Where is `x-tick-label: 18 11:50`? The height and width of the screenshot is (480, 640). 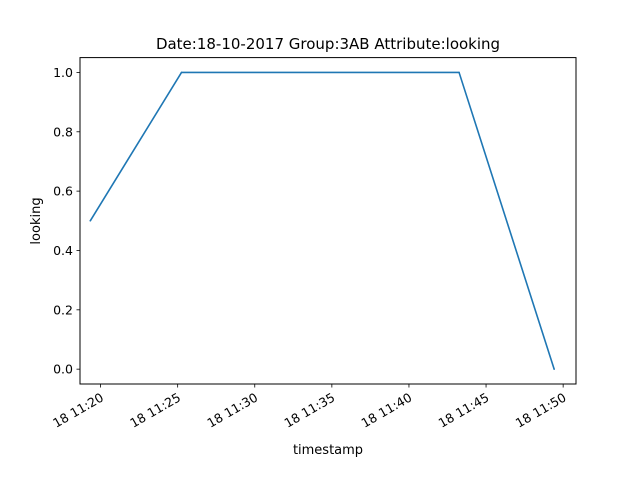
x-tick-label: 18 11:50 is located at coordinates (541, 410).